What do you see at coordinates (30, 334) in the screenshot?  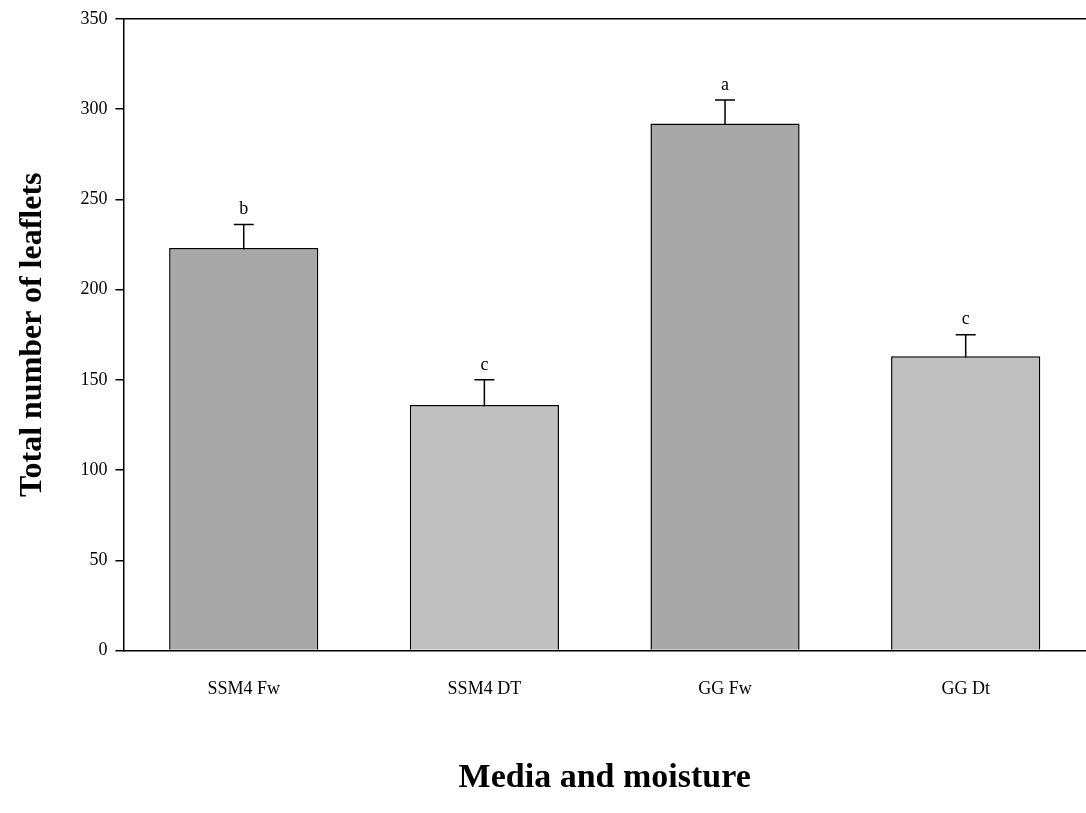 I see `y-axis-title: Total number of leaflets` at bounding box center [30, 334].